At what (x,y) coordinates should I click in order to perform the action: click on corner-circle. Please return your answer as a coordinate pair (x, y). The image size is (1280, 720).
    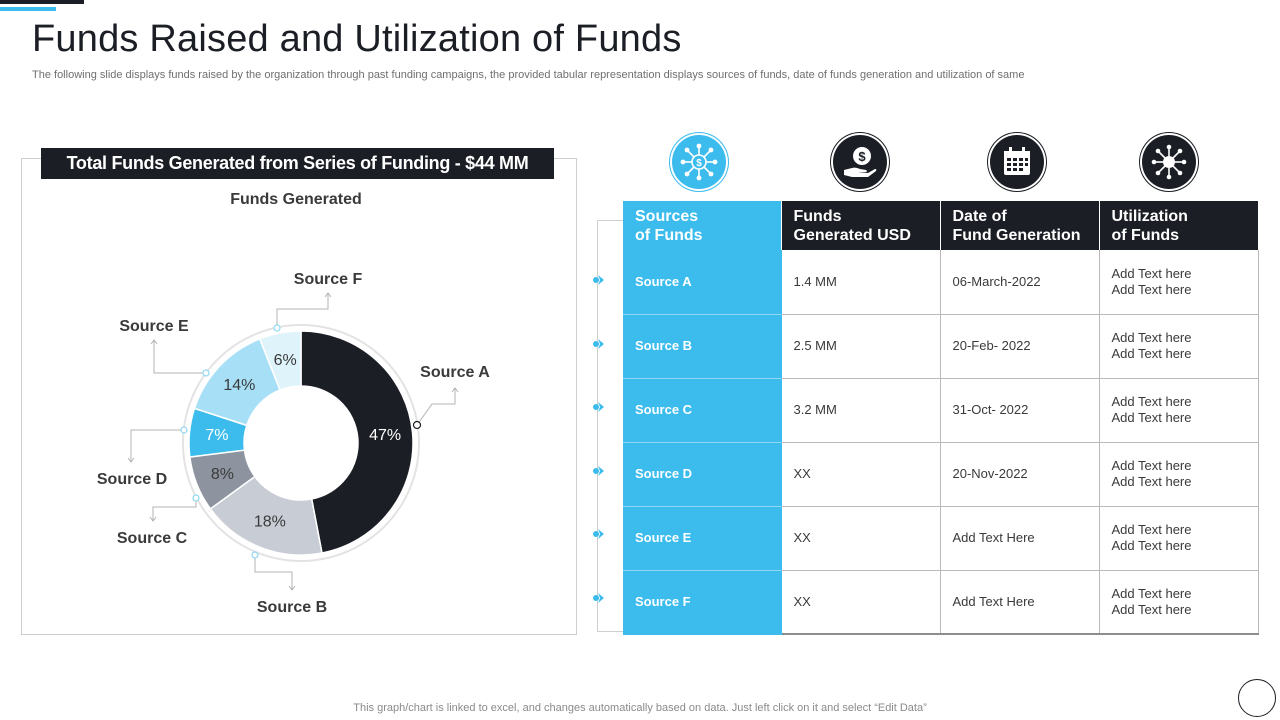
    Looking at the image, I should click on (1257, 698).